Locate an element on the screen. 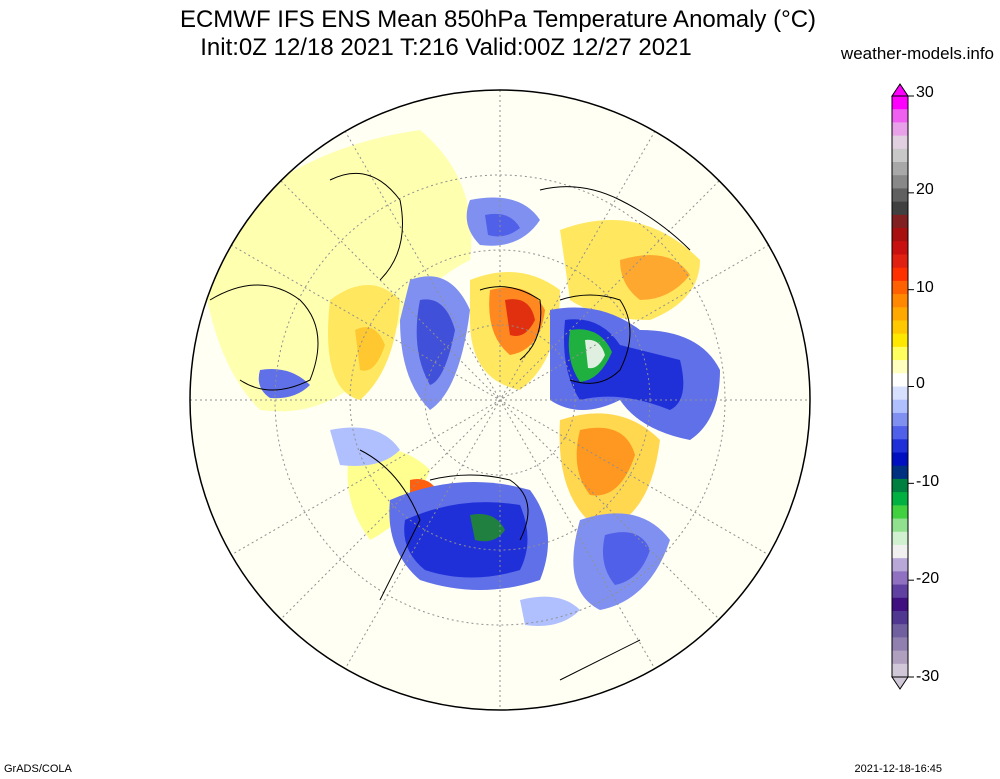 Image resolution: width=1000 pixels, height=779 pixels. colorbar is located at coordinates (902, 386).